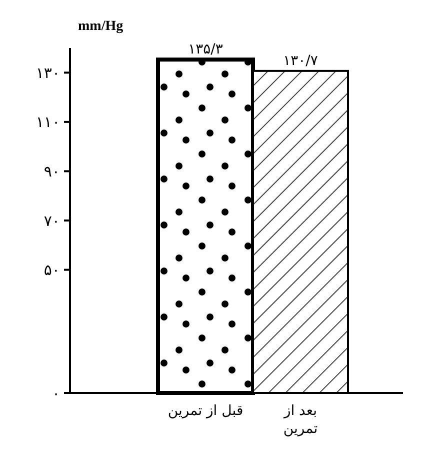  What do you see at coordinates (48, 122) in the screenshot?
I see `y-tick-label: ۱۱۰` at bounding box center [48, 122].